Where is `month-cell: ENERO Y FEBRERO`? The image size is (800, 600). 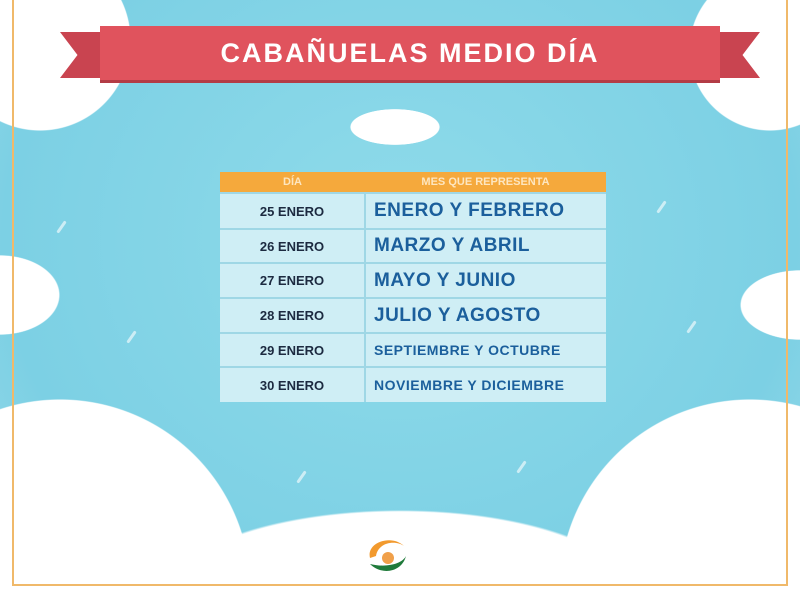
month-cell: ENERO Y FEBRERO is located at coordinates (485, 210).